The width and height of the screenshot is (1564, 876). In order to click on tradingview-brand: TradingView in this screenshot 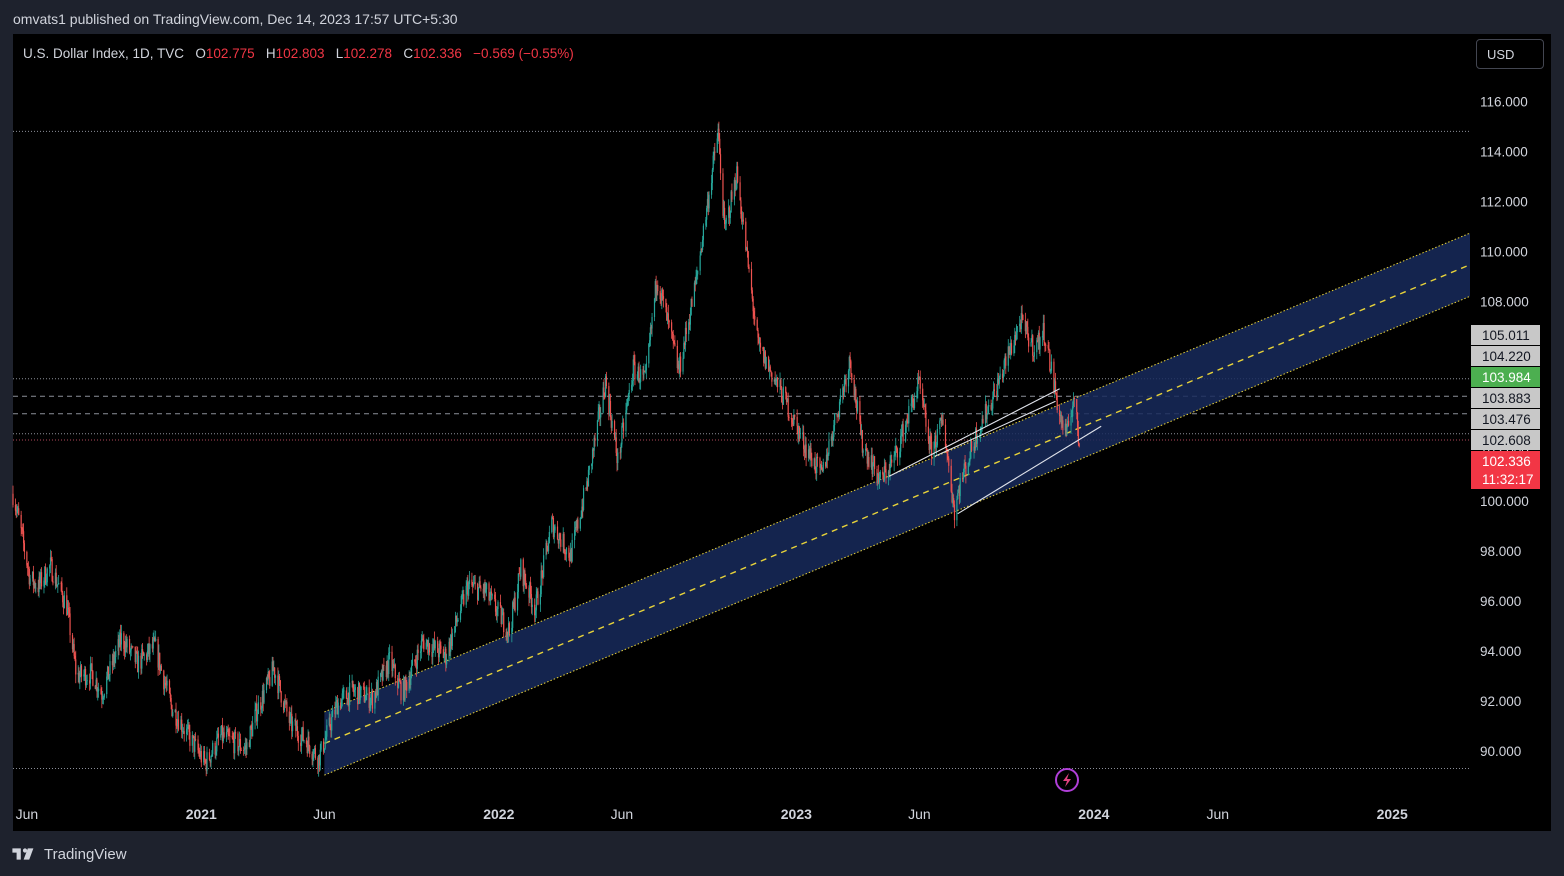, I will do `click(69, 854)`.